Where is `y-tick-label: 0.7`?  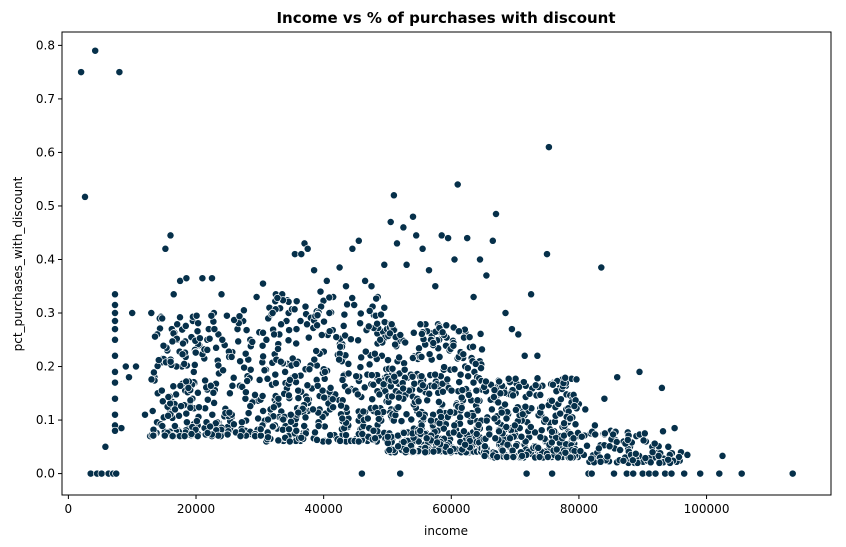 y-tick-label: 0.7 is located at coordinates (45, 99).